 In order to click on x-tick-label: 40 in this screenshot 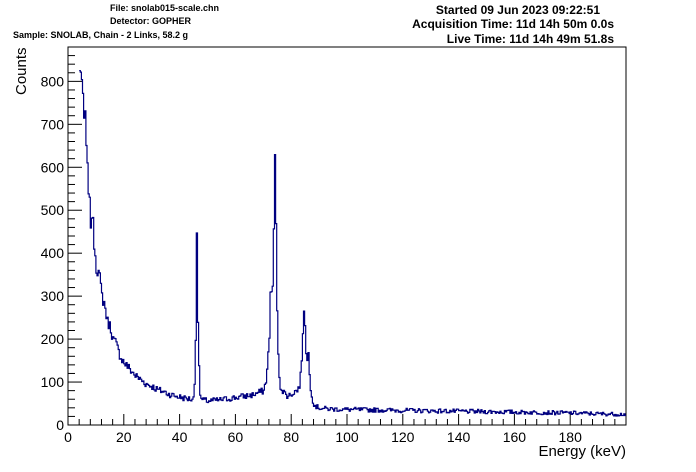, I will do `click(180, 437)`.